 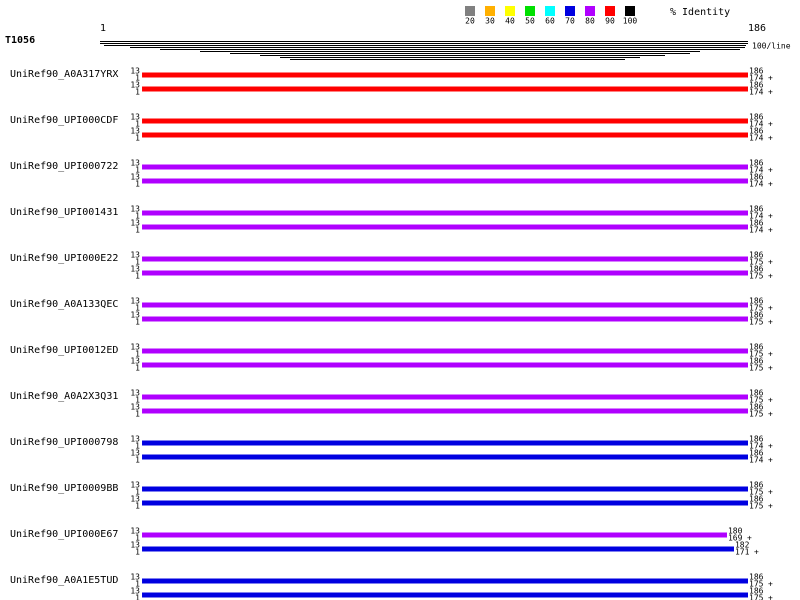 I want to click on hit-name: UniRef90_UPI000722, so click(x=64, y=166).